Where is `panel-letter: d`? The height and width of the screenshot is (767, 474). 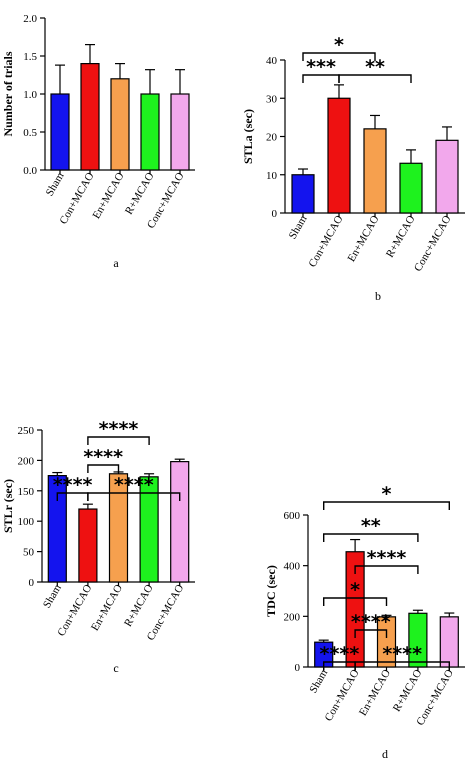
panel-letter: d is located at coordinates (385, 754).